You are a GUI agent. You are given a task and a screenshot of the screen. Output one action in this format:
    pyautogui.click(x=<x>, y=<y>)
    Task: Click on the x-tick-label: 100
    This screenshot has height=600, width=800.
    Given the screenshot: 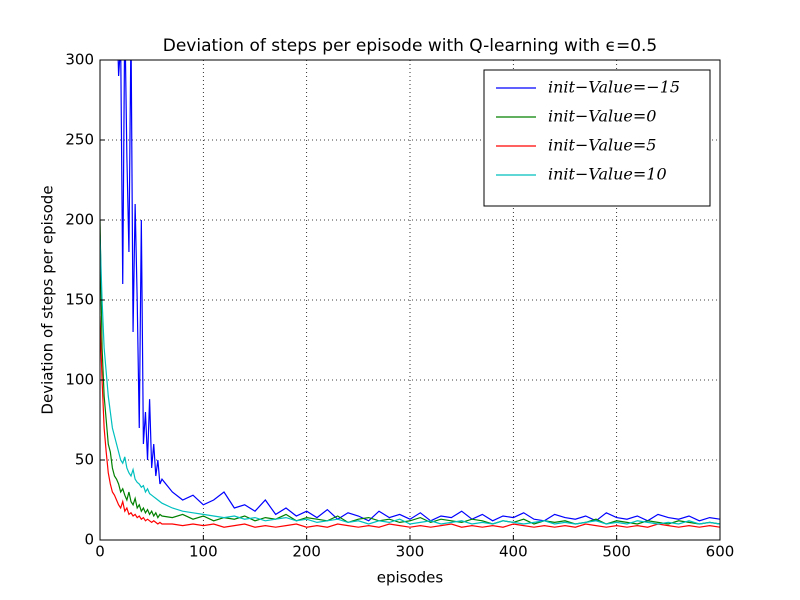 What is the action you would take?
    pyautogui.click(x=203, y=552)
    